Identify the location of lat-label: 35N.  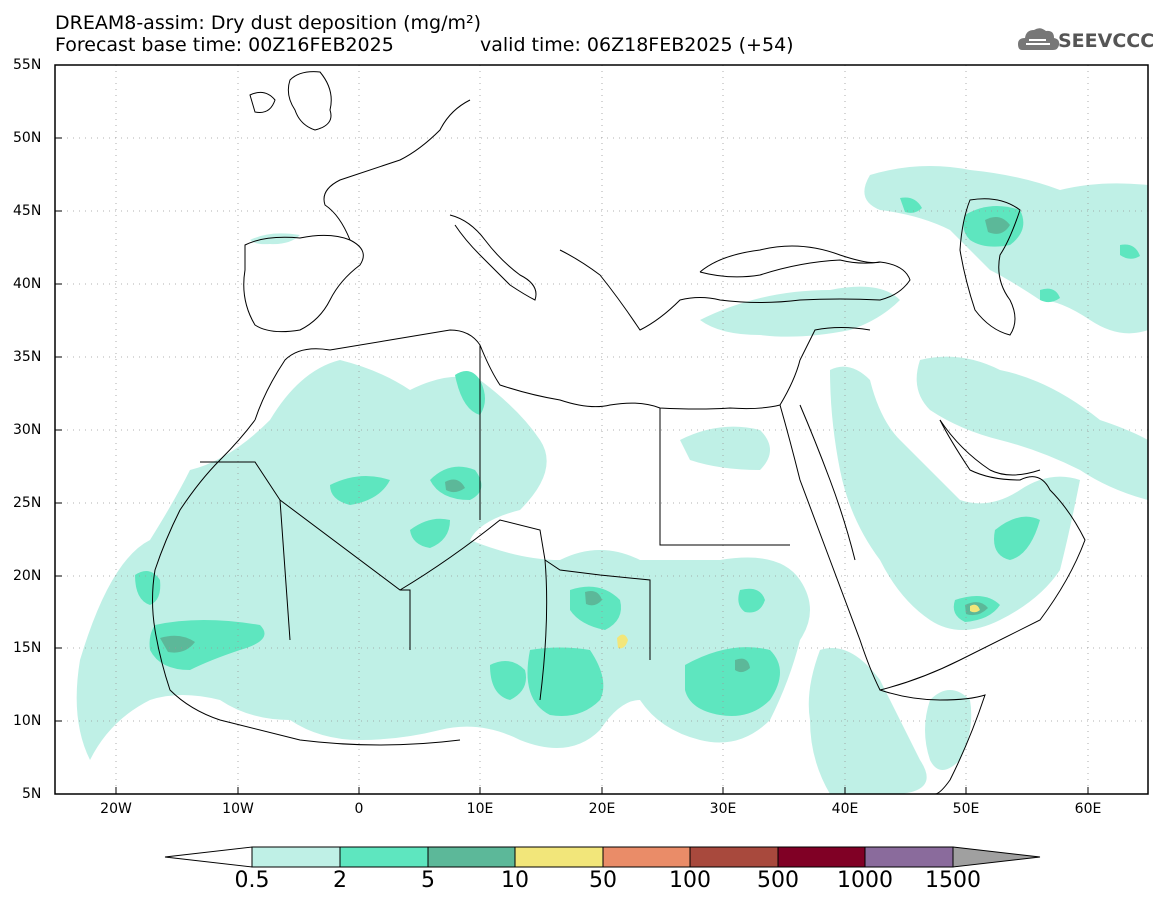
(27, 357).